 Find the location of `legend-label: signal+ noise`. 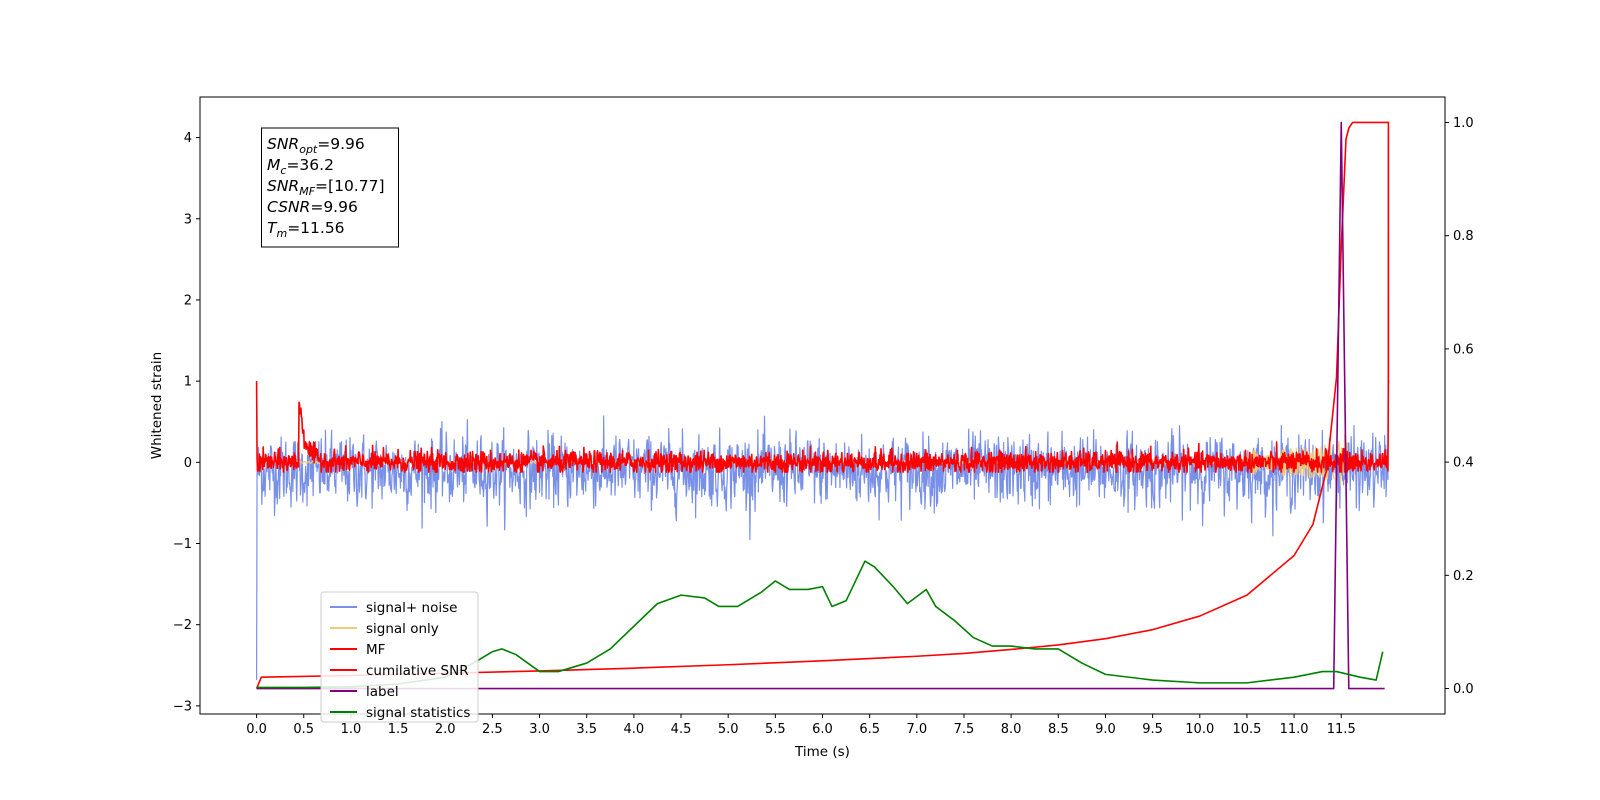

legend-label: signal+ noise is located at coordinates (411, 608).